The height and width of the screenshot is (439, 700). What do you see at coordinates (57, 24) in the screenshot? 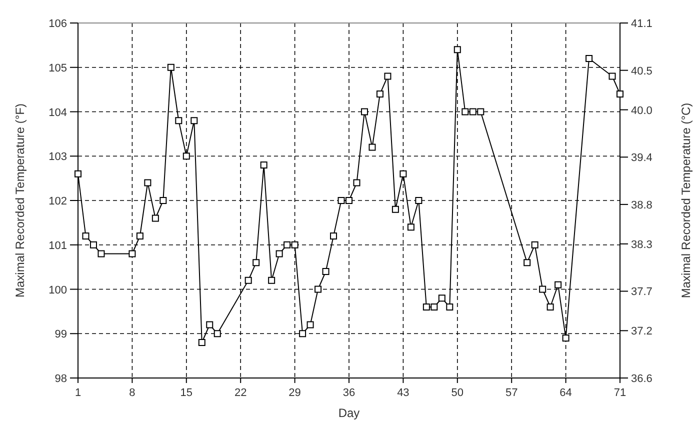
I see `y-tick-label: 106` at bounding box center [57, 24].